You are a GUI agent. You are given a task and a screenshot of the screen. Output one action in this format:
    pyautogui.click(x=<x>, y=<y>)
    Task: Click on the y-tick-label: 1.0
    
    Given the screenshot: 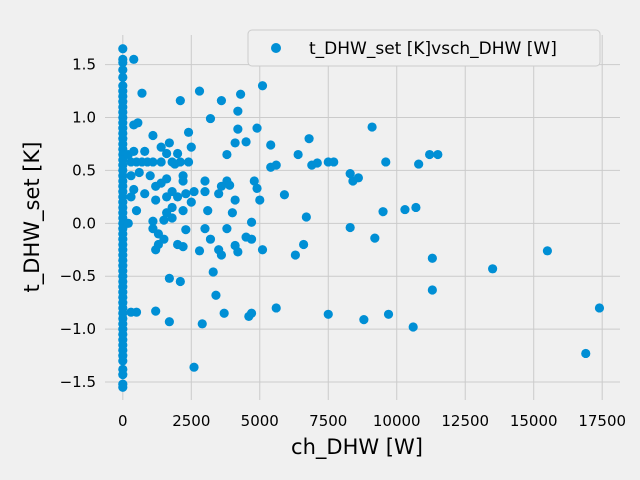 What is the action you would take?
    pyautogui.click(x=84, y=118)
    